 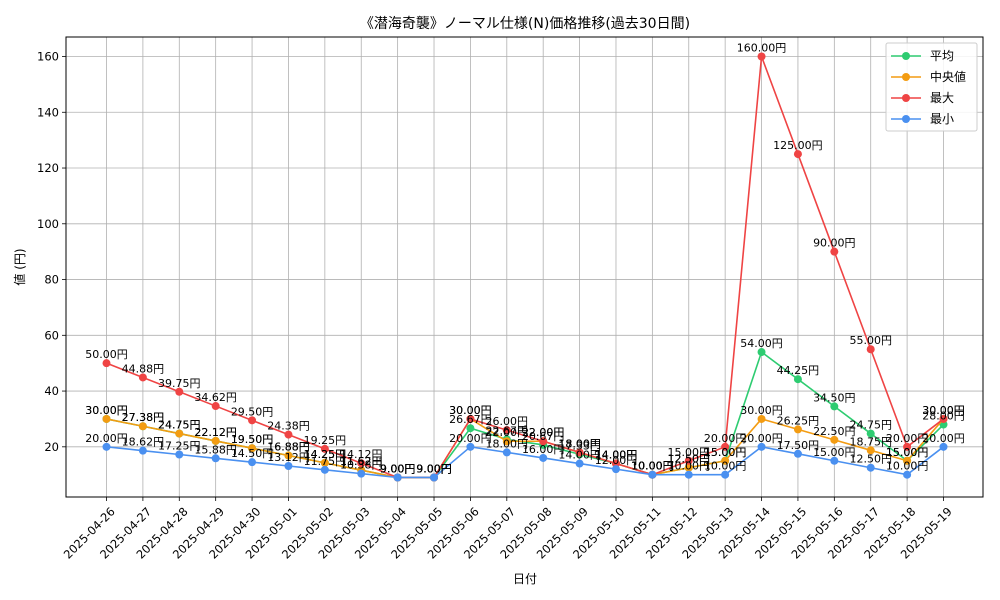 I want to click on y-tick-label: 20, so click(x=51, y=447).